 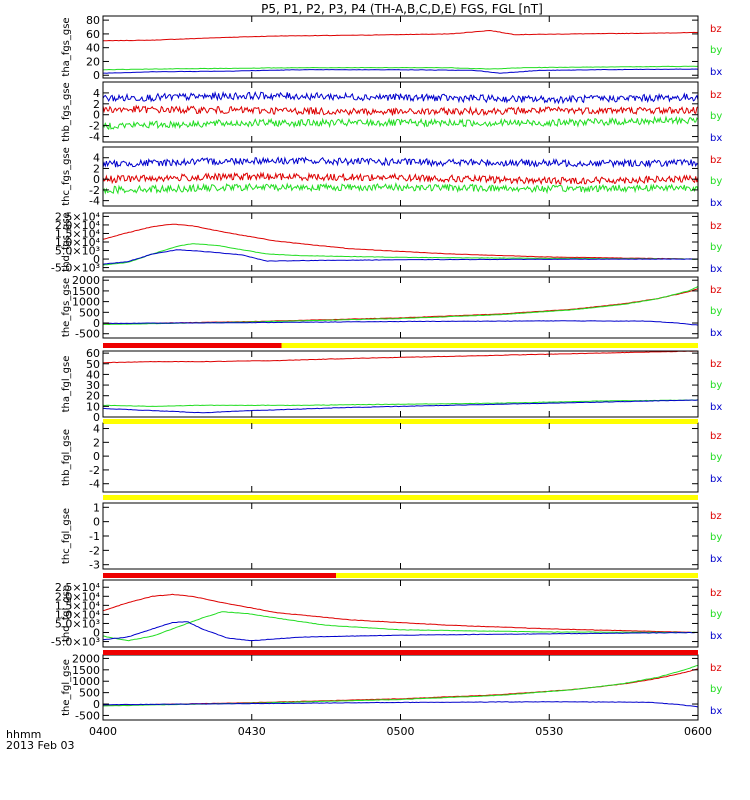 I want to click on x-tick-label: 0600, so click(x=698, y=731).